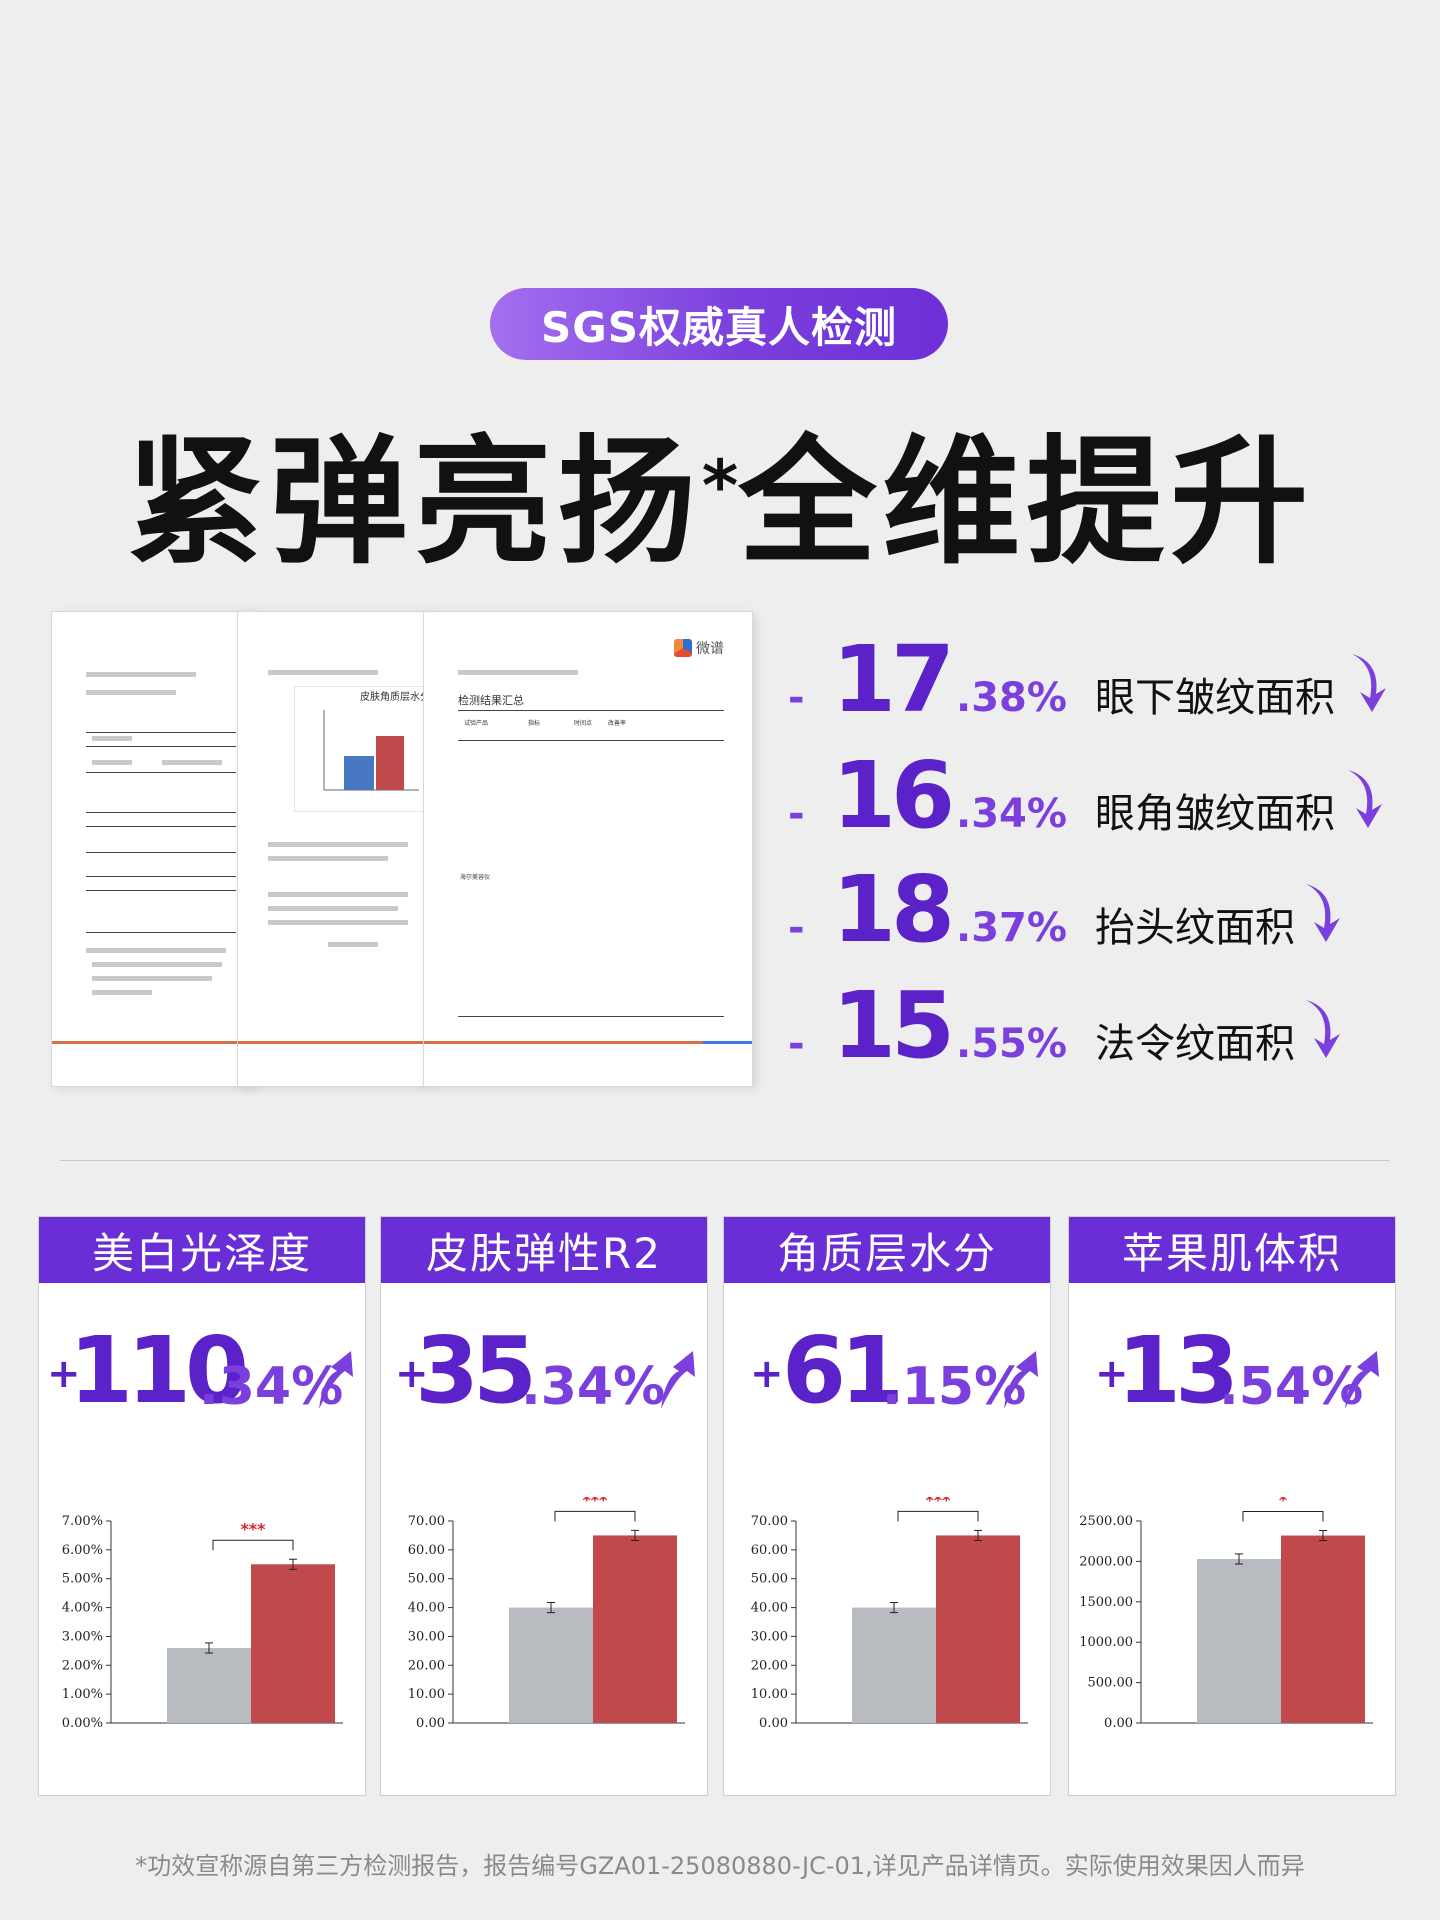  Describe the element at coordinates (544, 1250) in the screenshot. I see `card-title: 皮肤弹性R2` at that location.